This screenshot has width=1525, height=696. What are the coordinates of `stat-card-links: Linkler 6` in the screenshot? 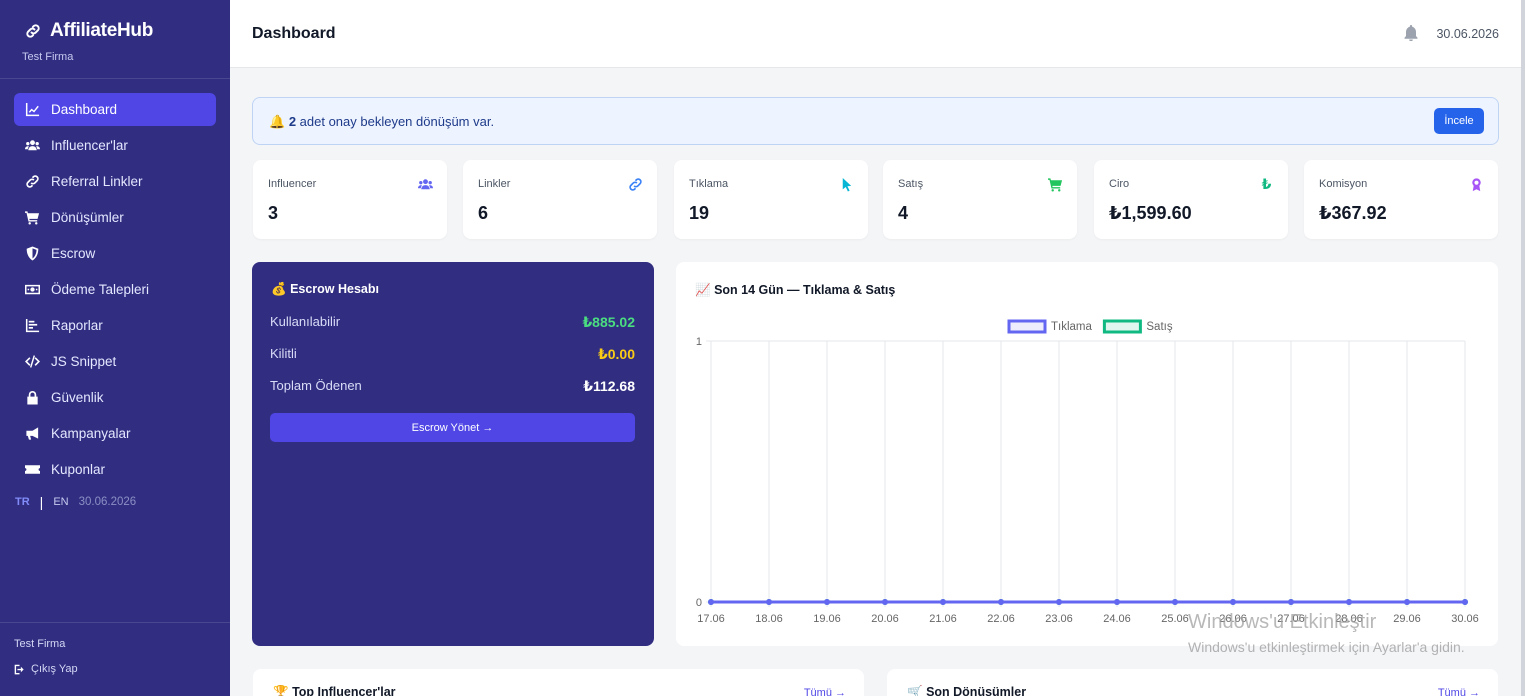 It's located at (560, 199).